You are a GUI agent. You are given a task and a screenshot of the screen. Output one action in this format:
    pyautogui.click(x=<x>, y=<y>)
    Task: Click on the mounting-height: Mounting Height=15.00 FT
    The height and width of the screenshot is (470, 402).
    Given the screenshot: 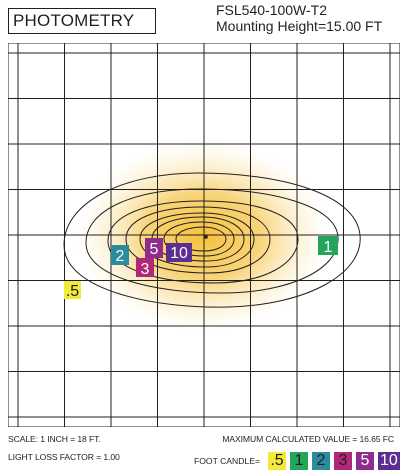 What is the action you would take?
    pyautogui.click(x=299, y=26)
    